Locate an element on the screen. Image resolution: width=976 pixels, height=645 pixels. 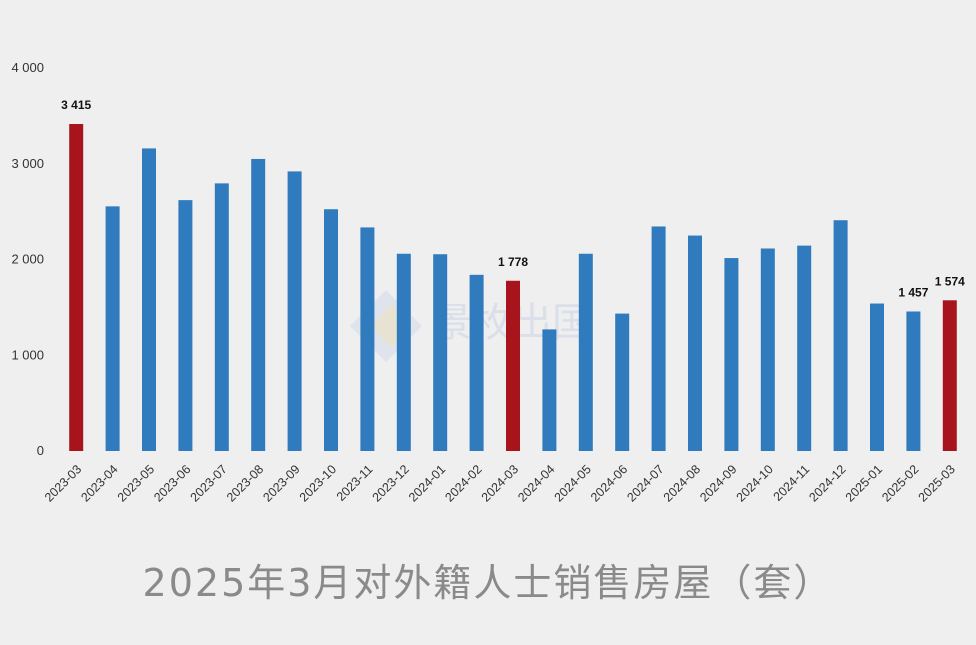
x-tick-label: 2023-03 is located at coordinates (63, 483).